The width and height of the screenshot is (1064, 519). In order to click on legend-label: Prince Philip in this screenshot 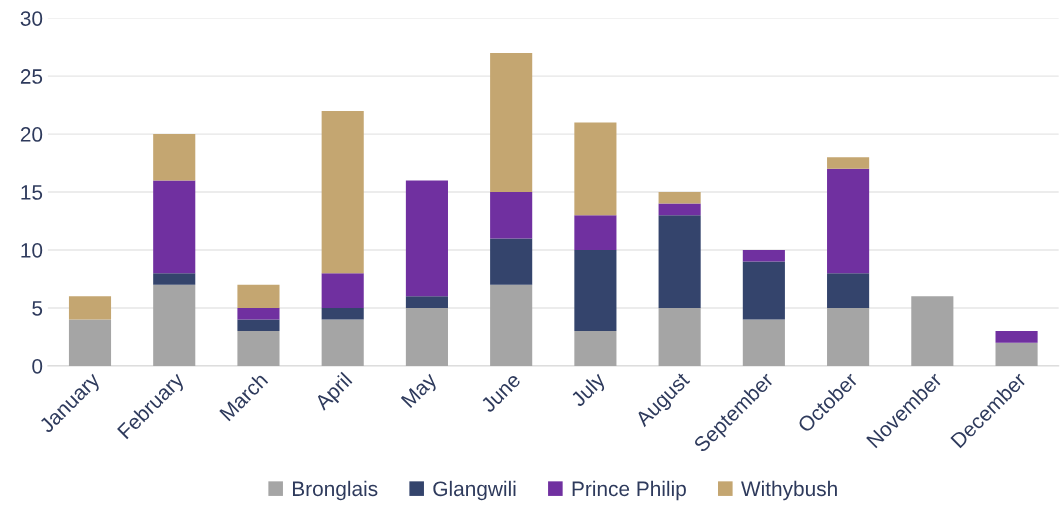, I will do `click(629, 490)`.